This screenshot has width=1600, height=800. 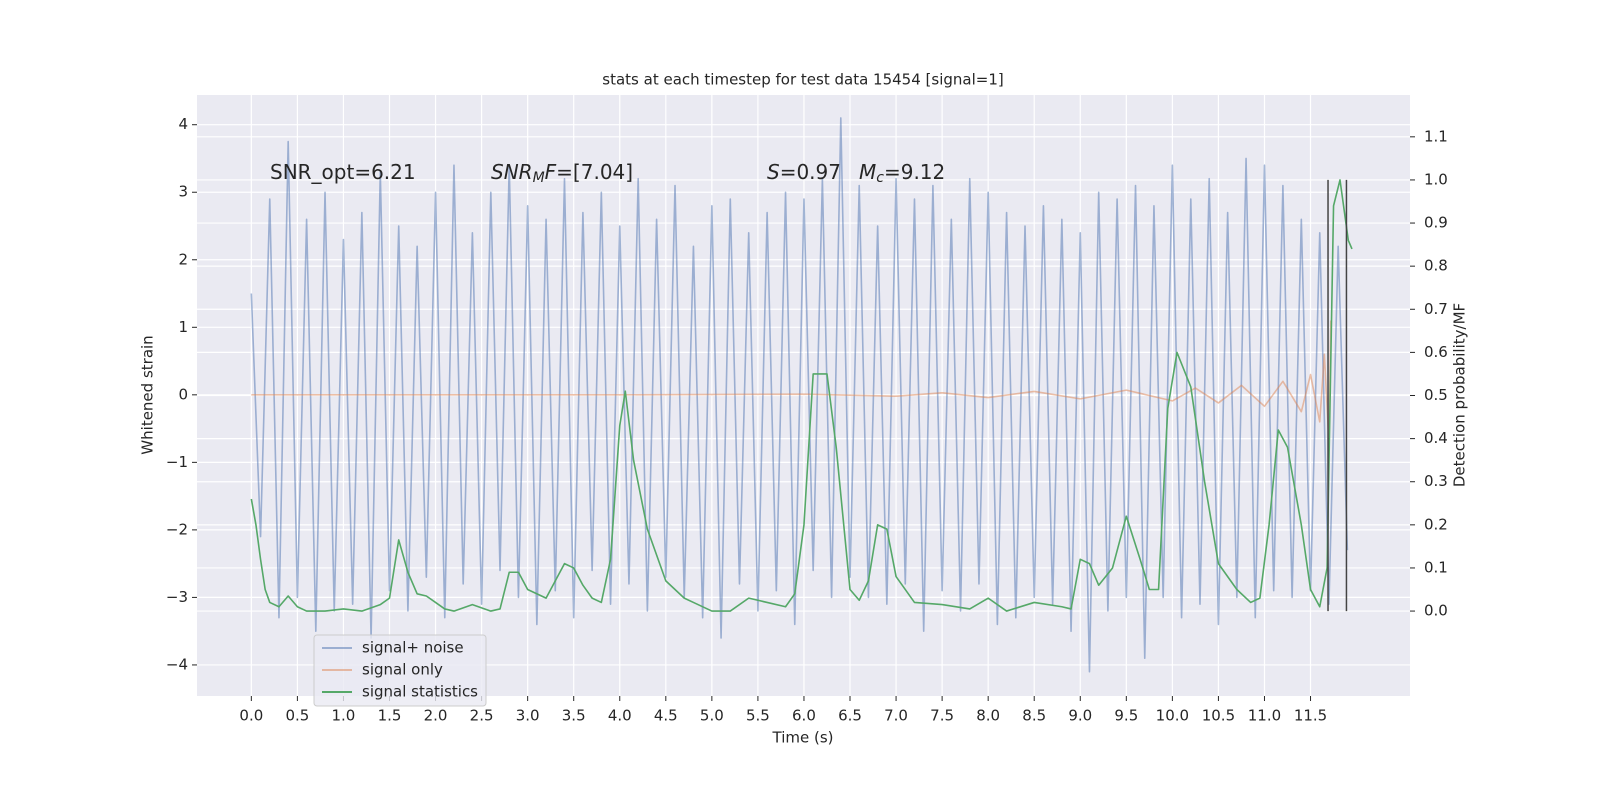 I want to click on x-tick-label: 0.0, so click(x=251, y=716).